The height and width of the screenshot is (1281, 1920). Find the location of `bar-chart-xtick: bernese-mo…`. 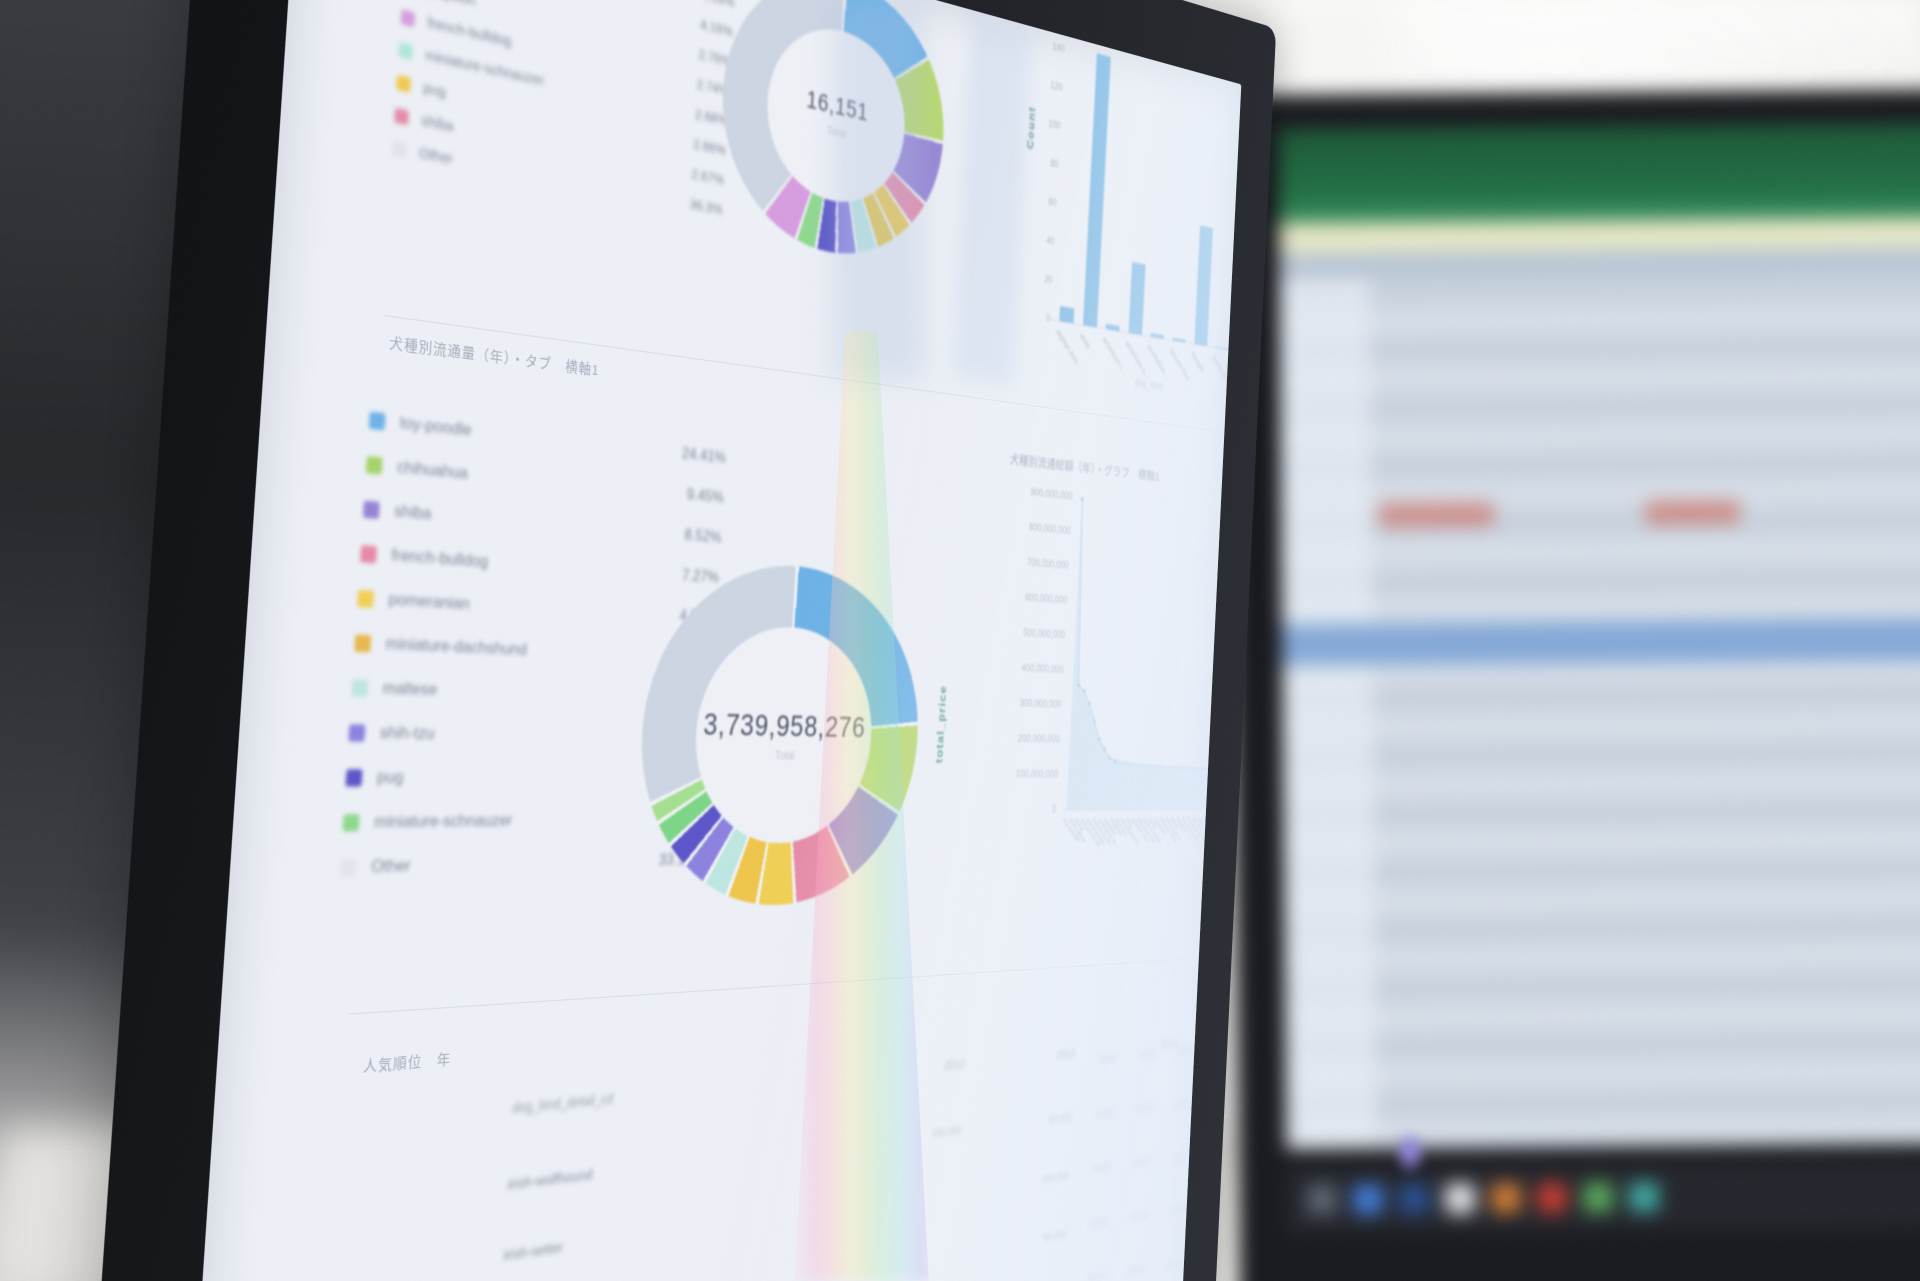

bar-chart-xtick: bernese-mo… is located at coordinates (1236, 379).